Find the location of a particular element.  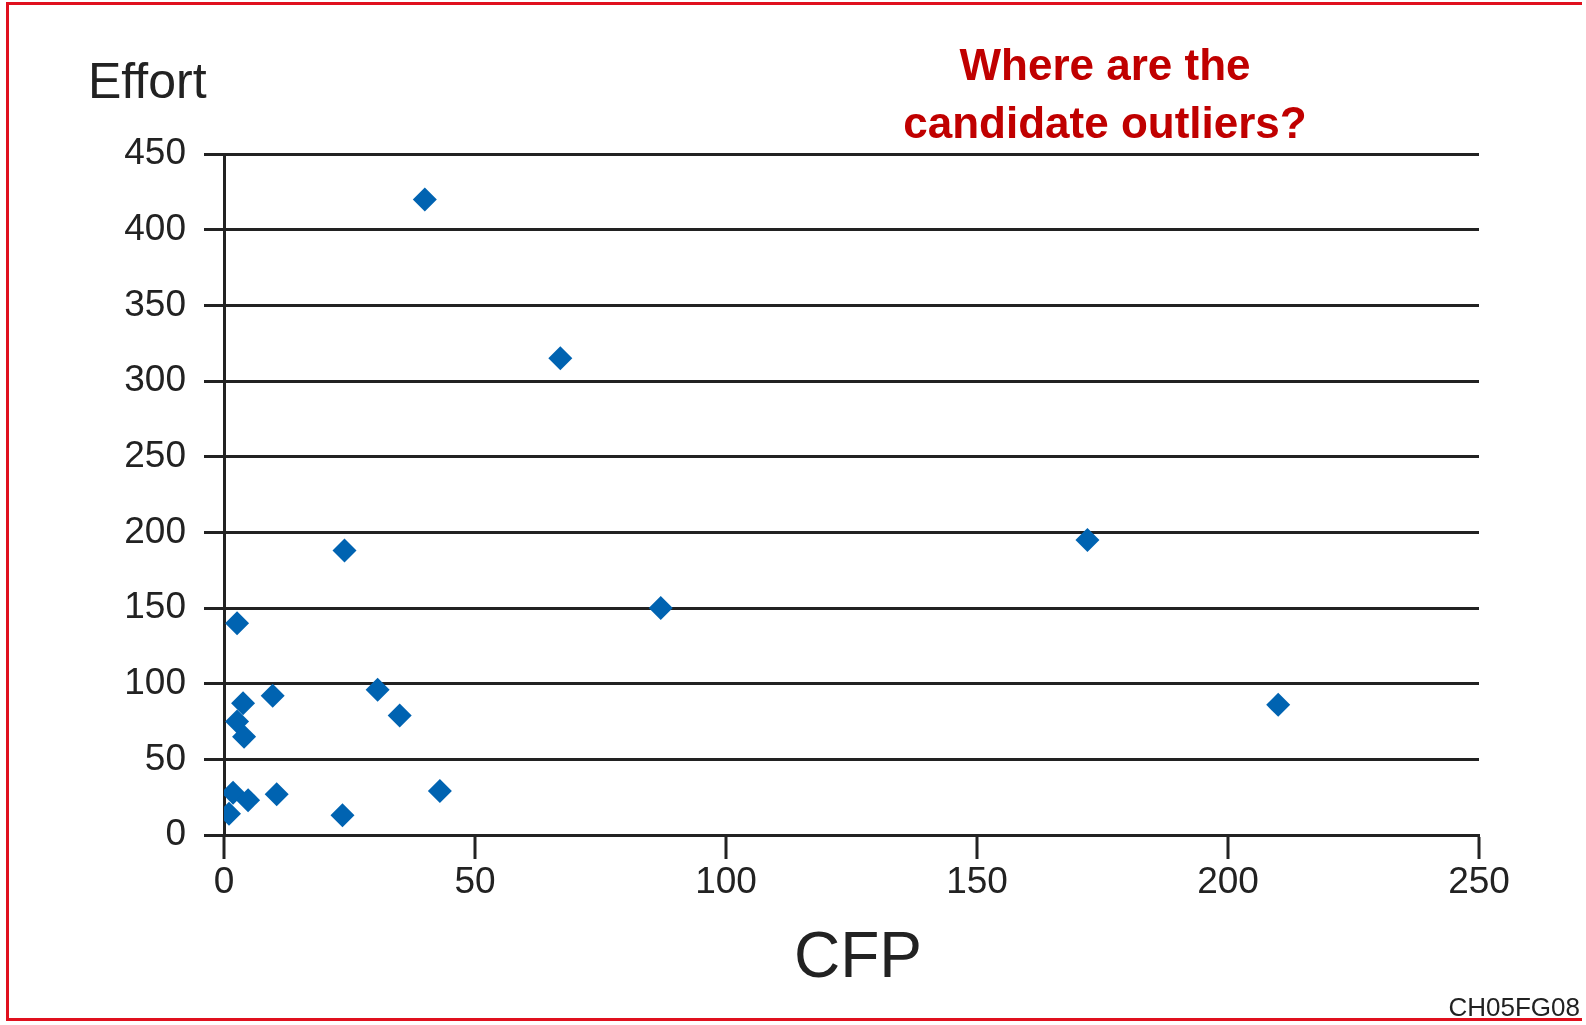

y-tick-label: 400 is located at coordinates (155, 227).